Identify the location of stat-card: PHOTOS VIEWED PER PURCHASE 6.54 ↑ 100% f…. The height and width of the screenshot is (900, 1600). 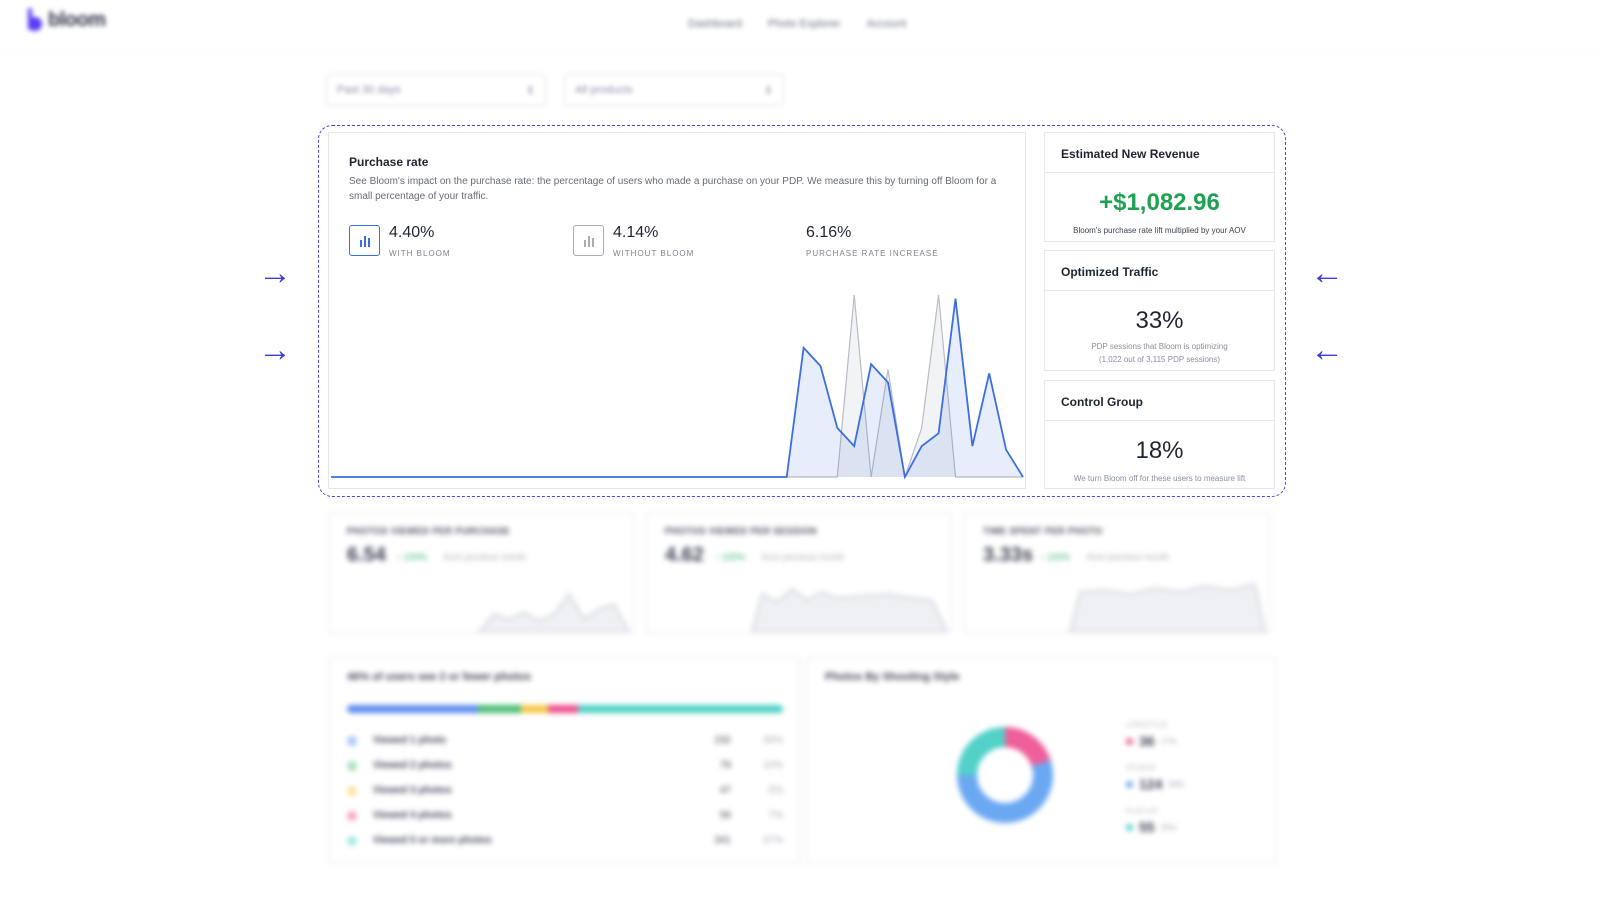
(481, 573).